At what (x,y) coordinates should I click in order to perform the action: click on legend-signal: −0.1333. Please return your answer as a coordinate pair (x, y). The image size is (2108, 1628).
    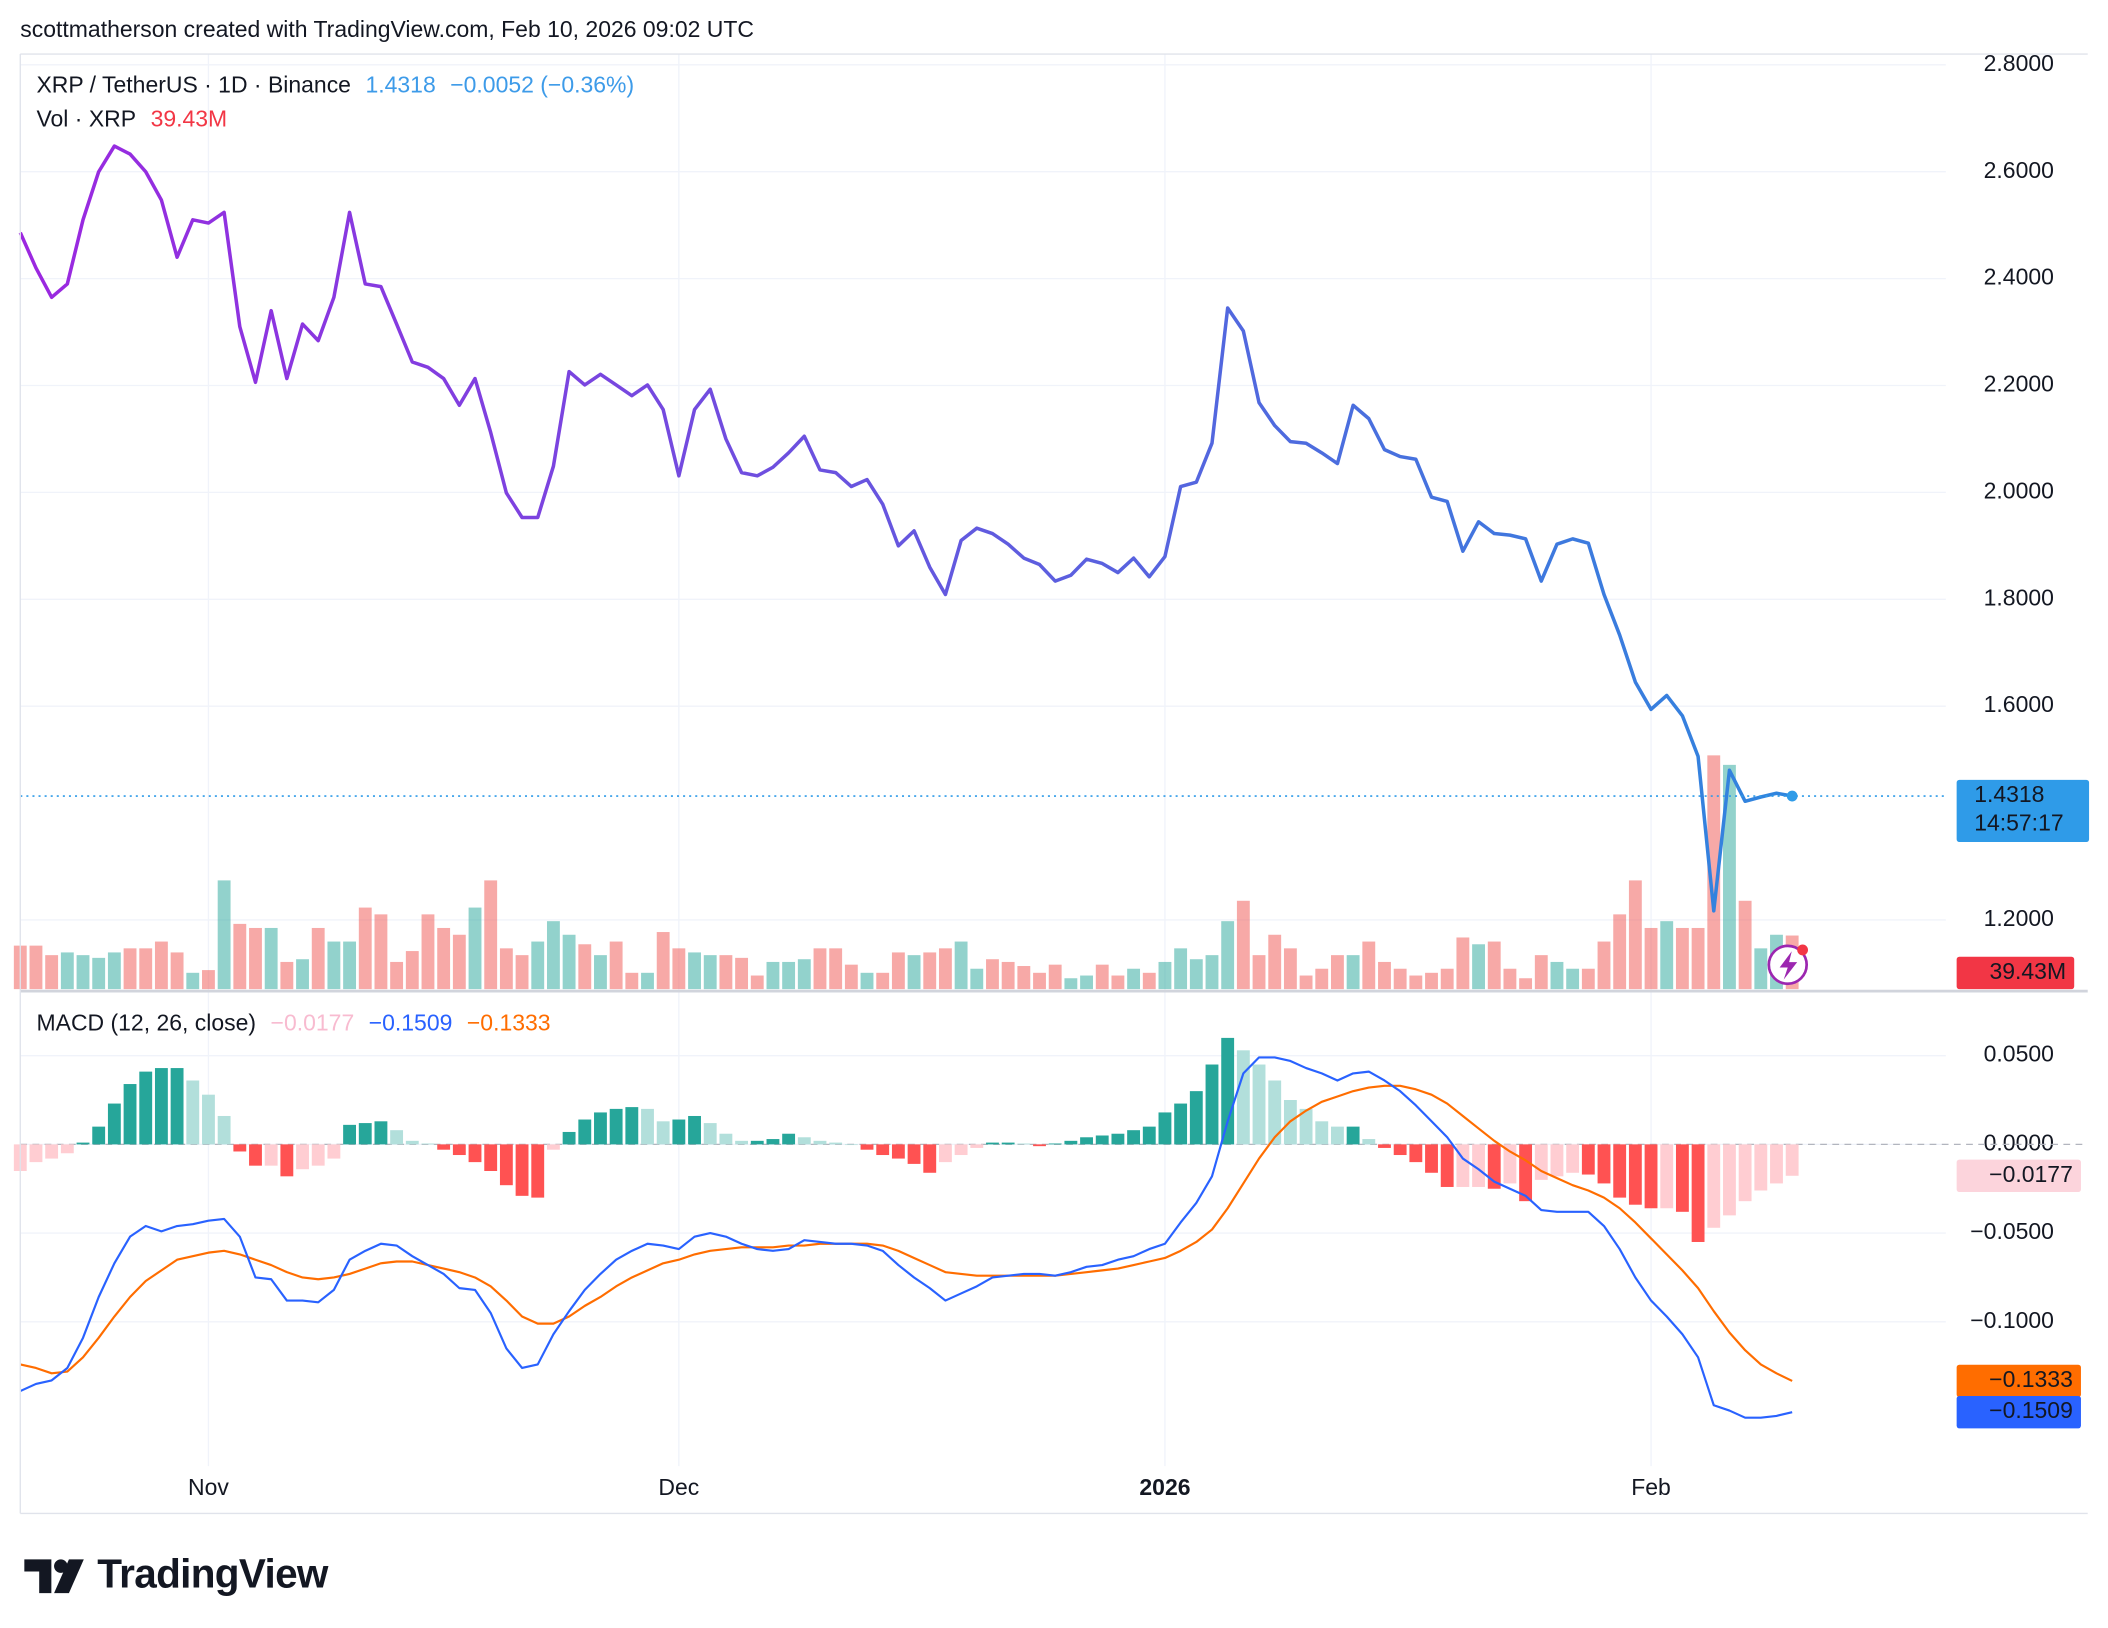
    Looking at the image, I should click on (509, 1022).